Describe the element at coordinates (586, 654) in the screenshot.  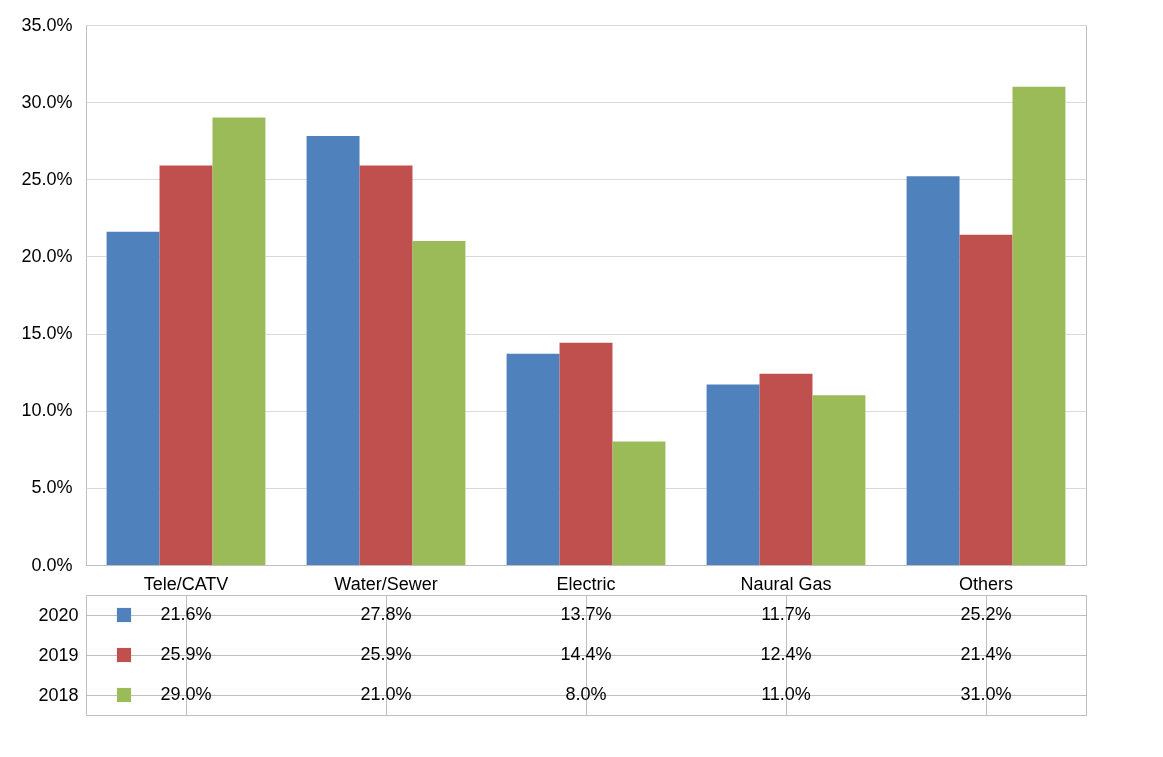
I see `data-label: 14.4%` at that location.